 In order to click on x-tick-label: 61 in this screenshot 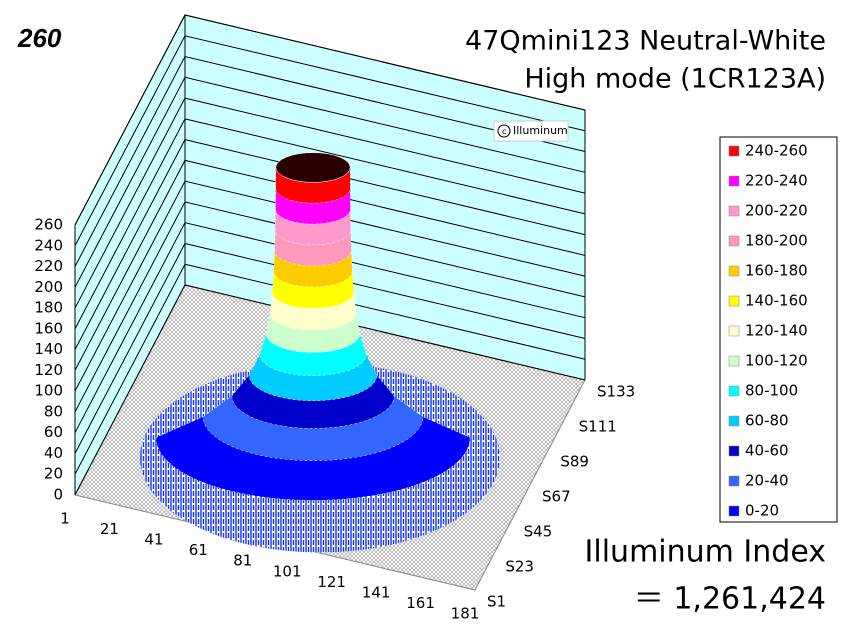, I will do `click(198, 550)`.